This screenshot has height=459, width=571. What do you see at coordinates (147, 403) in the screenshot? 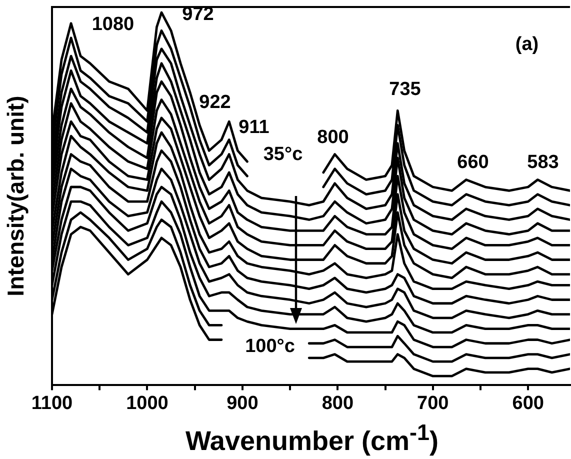
I see `x-tick-label: 1000` at bounding box center [147, 403].